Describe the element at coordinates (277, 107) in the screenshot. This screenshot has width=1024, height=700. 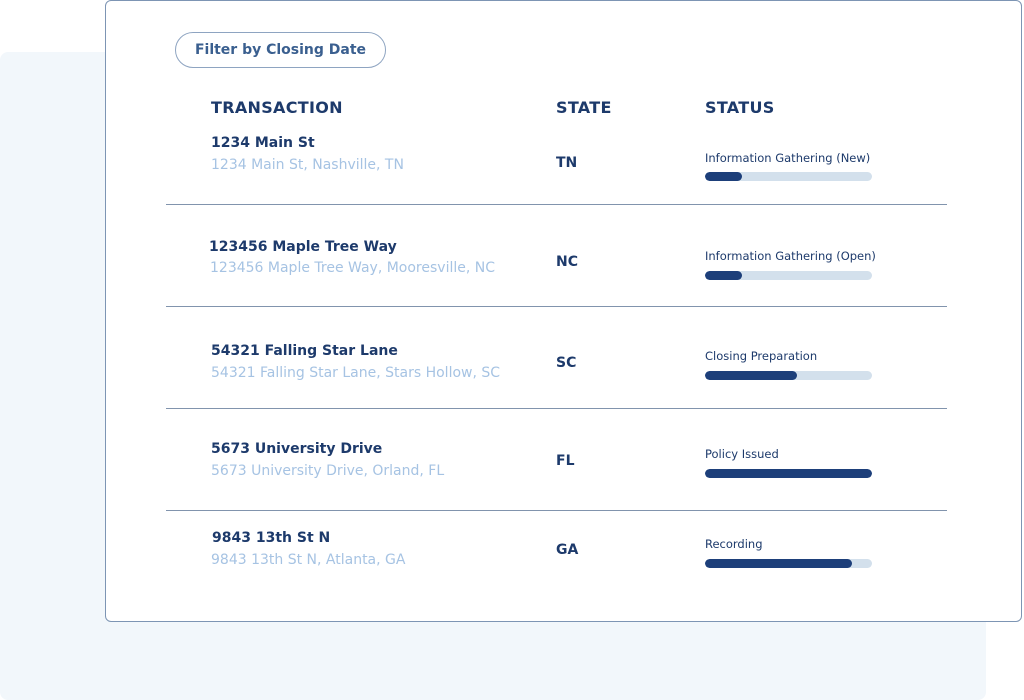
I see `column-header-transaction: TRANSACTION` at that location.